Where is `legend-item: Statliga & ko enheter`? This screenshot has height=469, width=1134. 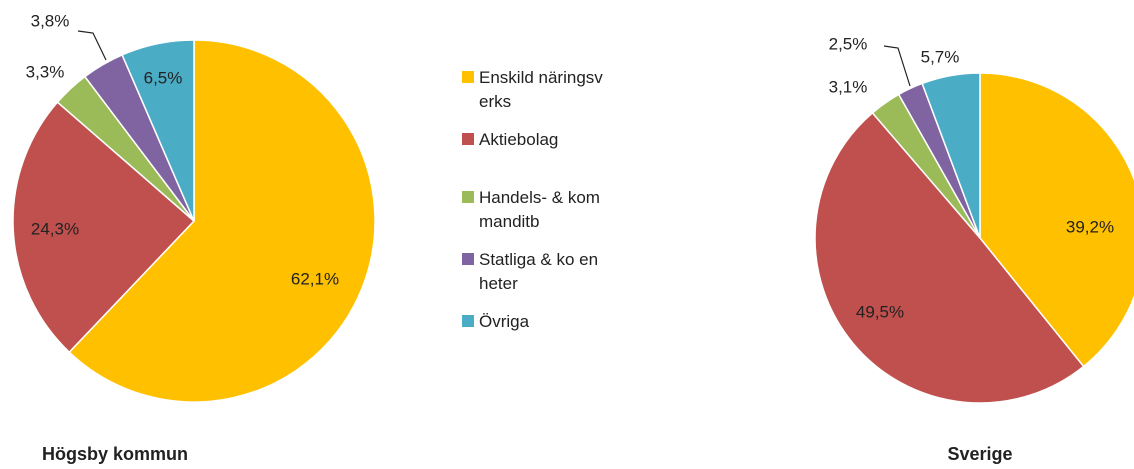 legend-item: Statliga & ko enheter is located at coordinates (542, 272).